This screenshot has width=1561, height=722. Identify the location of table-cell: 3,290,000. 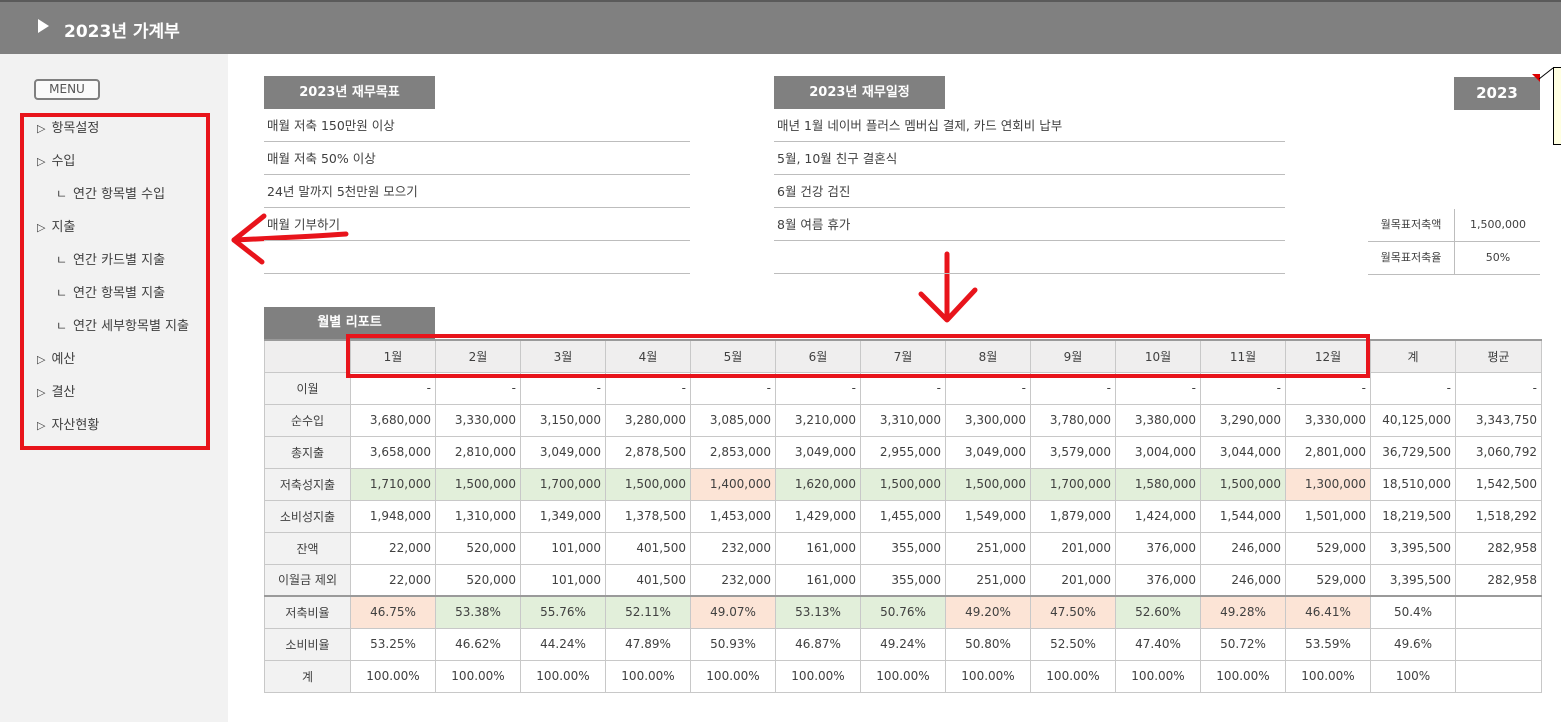
(1243, 420).